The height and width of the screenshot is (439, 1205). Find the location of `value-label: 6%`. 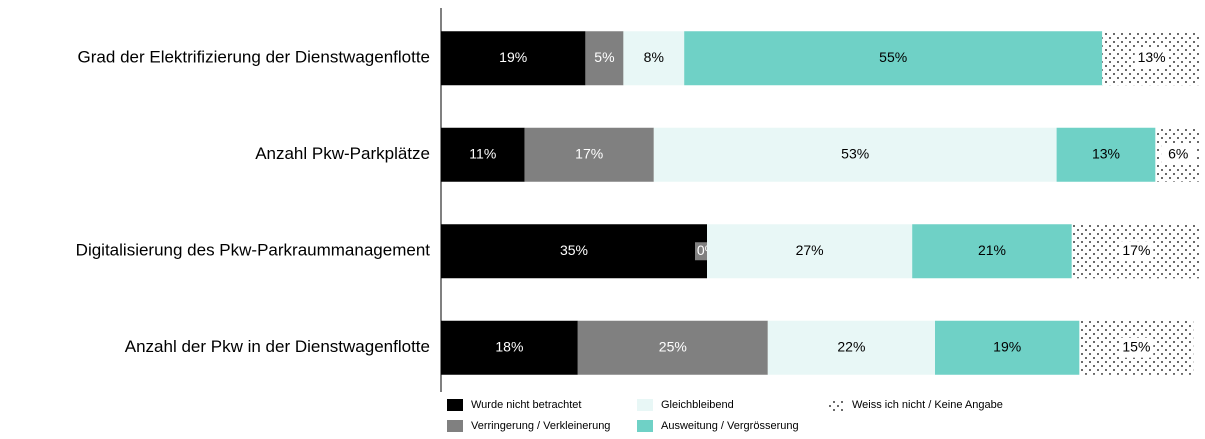

value-label: 6% is located at coordinates (1178, 153).